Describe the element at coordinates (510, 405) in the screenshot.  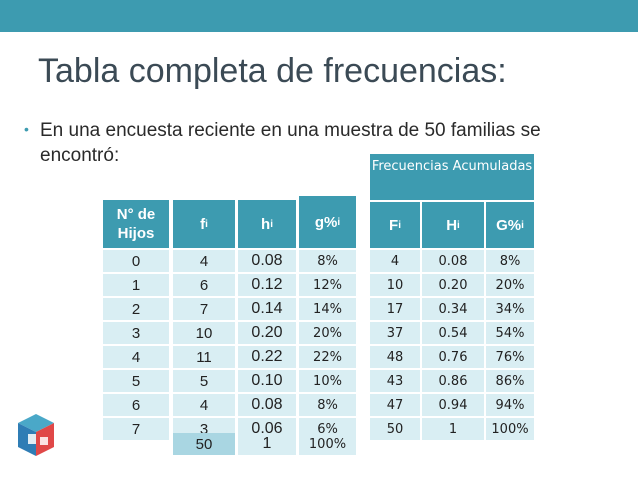
I see `cell-Gi: 94%` at that location.